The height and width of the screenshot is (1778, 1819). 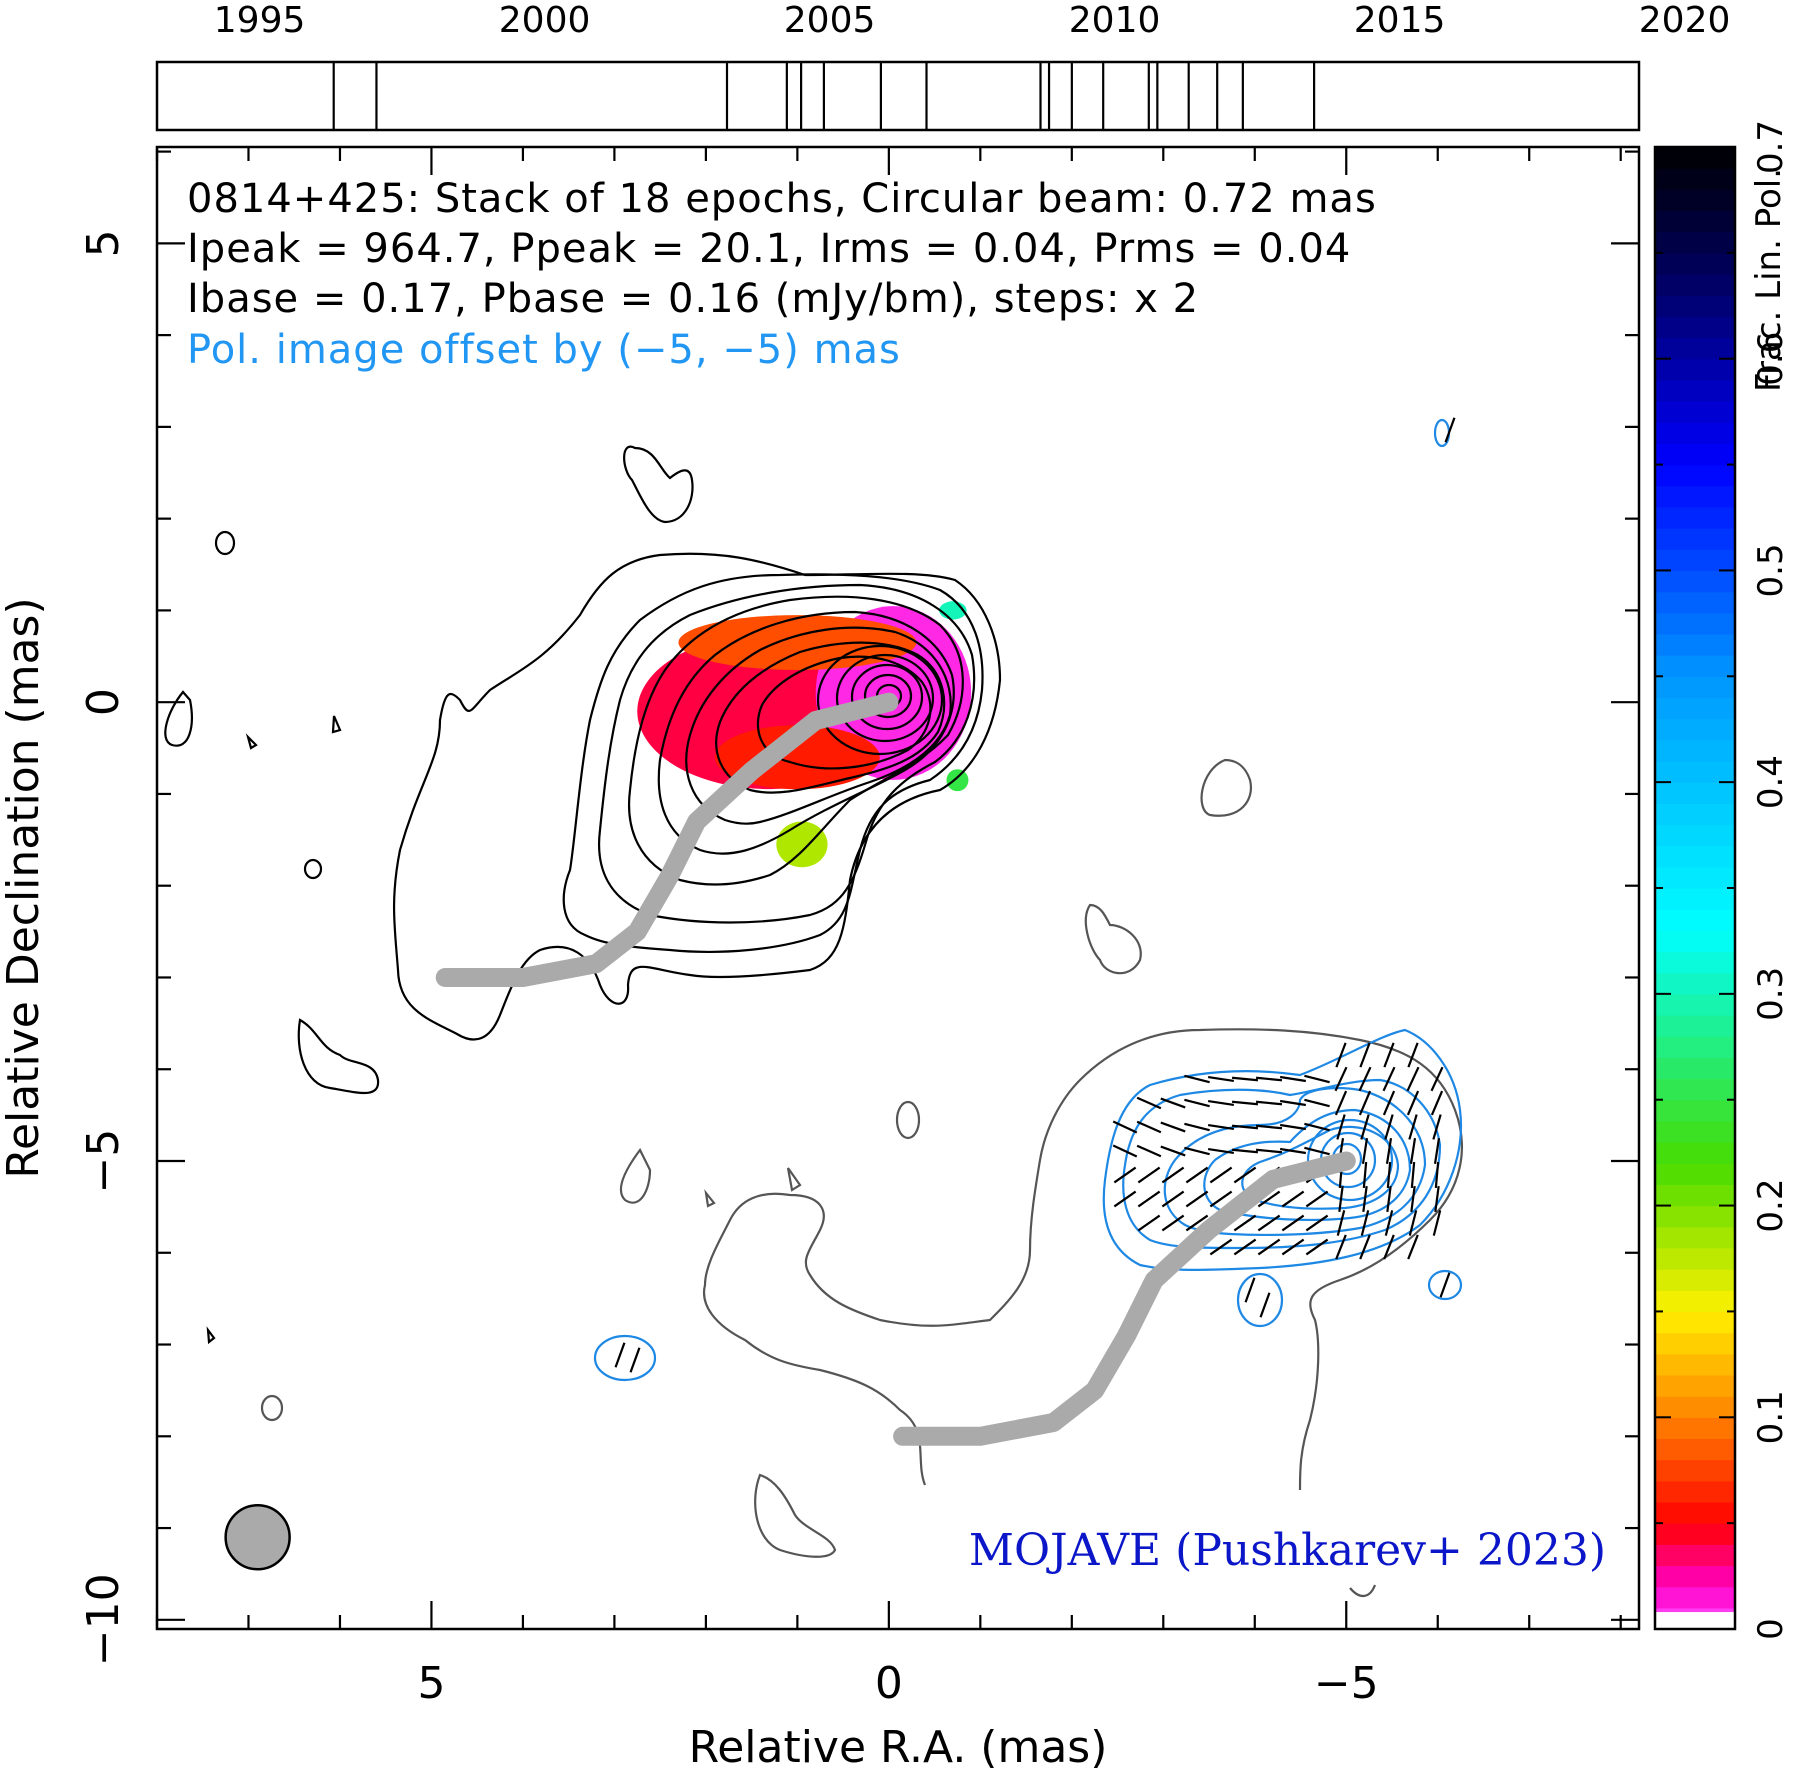 What do you see at coordinates (103, 1619) in the screenshot?
I see `y-tick-label: −10` at bounding box center [103, 1619].